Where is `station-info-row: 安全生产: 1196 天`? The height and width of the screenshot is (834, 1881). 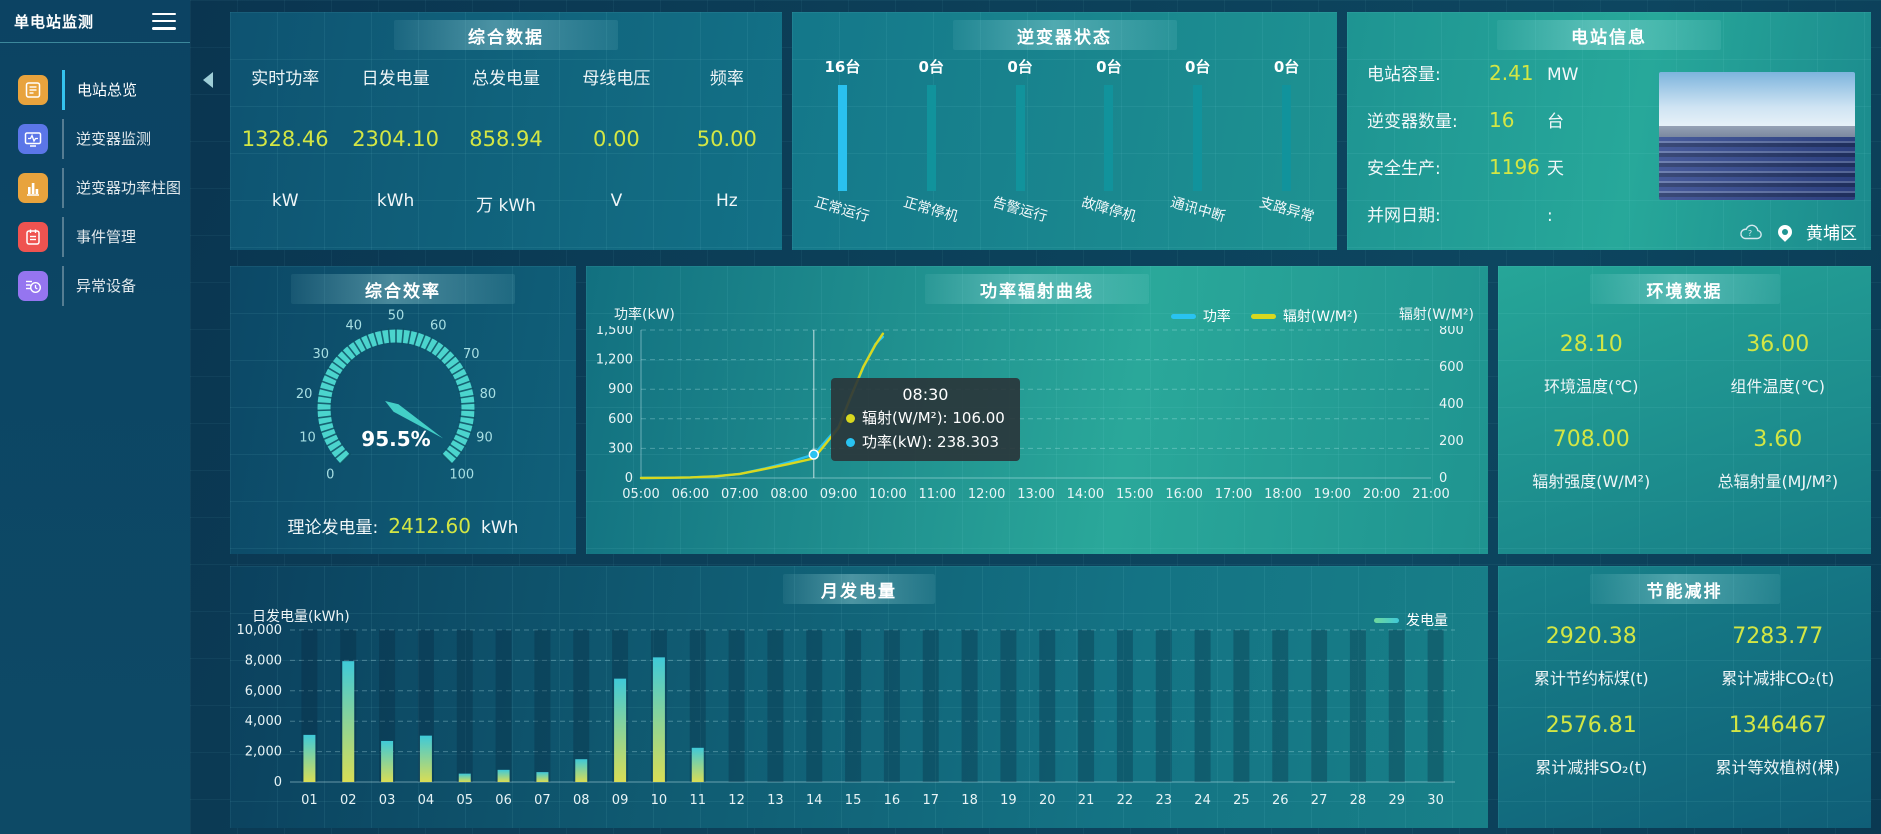
station-info-row: 安全生产: 1196 天 is located at coordinates (1472, 177).